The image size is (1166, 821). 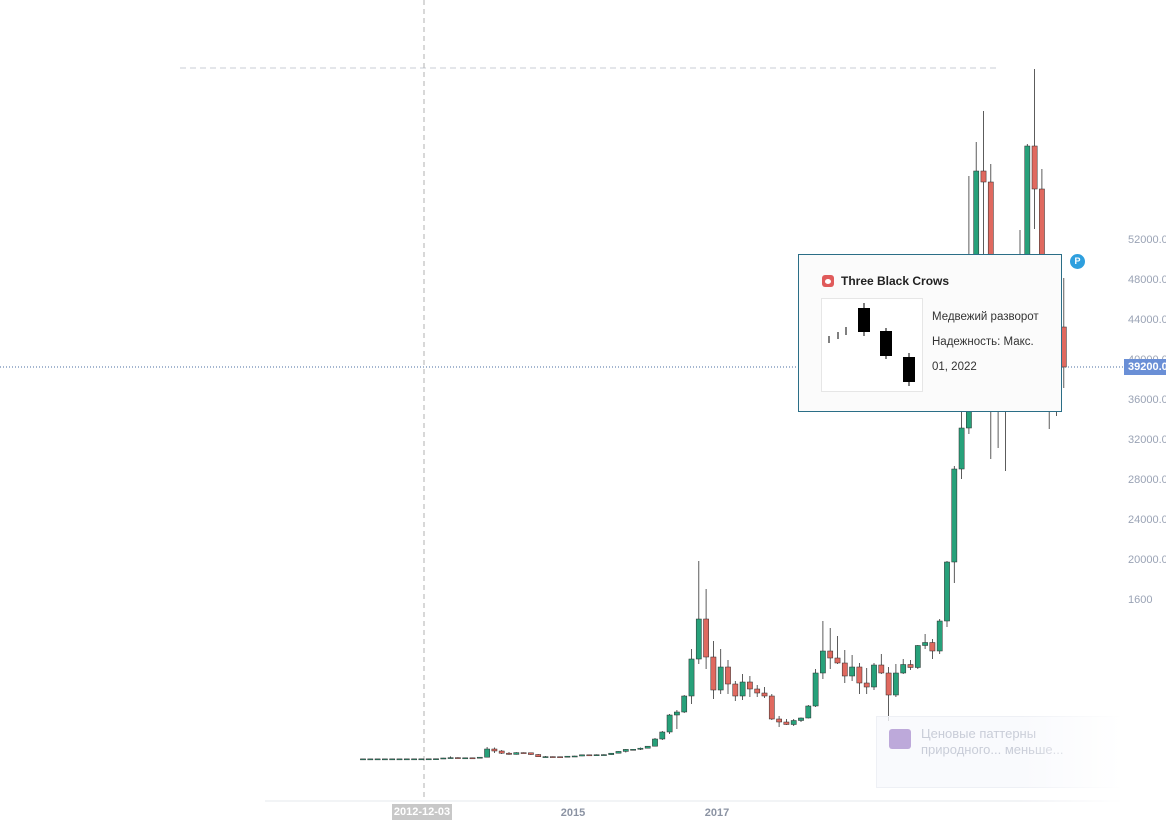 I want to click on y-tick-label: 48000.0, so click(x=1147, y=280).